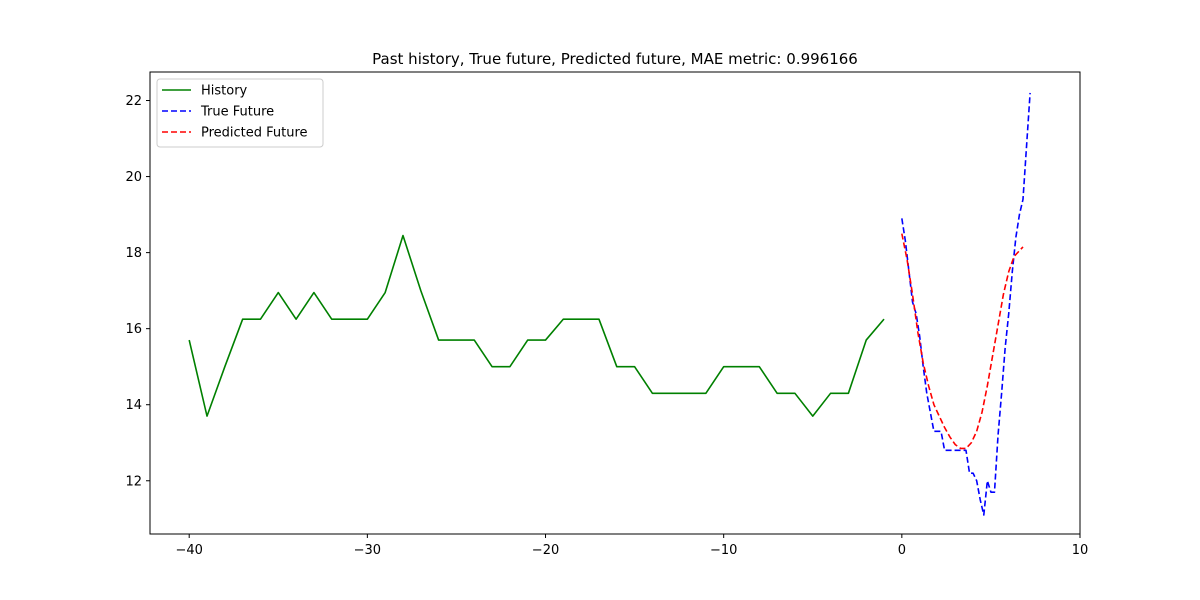 This screenshot has height=600, width=1200. Describe the element at coordinates (902, 550) in the screenshot. I see `x-tick-label: 0` at that location.